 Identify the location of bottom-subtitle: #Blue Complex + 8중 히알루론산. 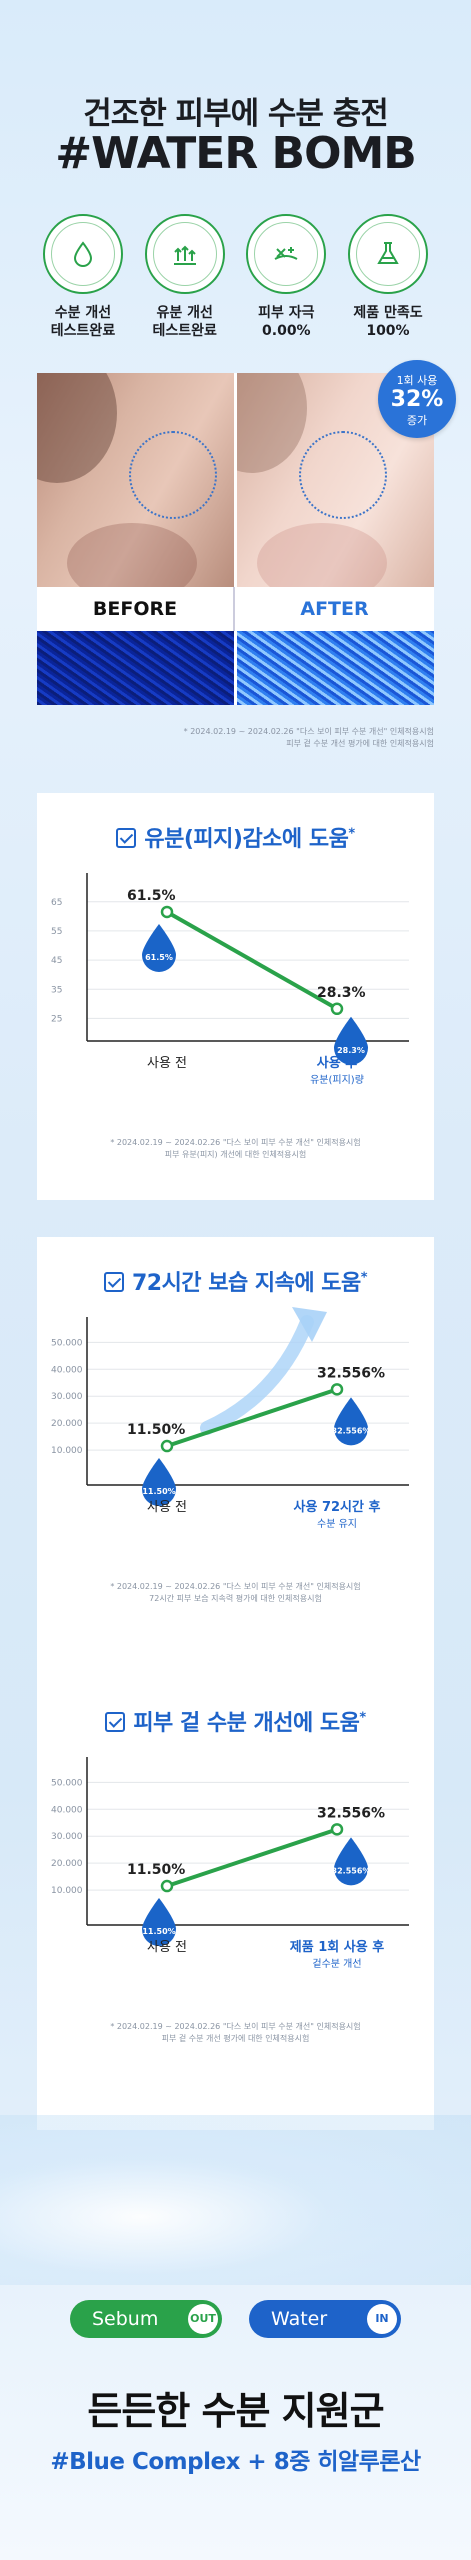
(235, 2462).